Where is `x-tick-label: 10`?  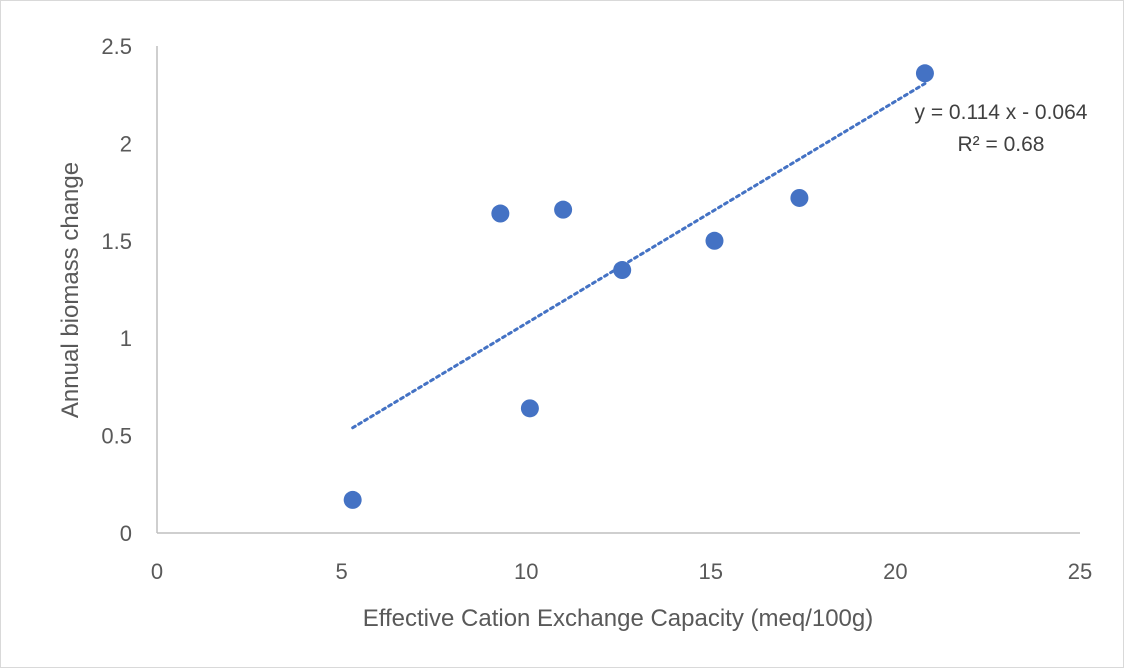 x-tick-label: 10 is located at coordinates (526, 571).